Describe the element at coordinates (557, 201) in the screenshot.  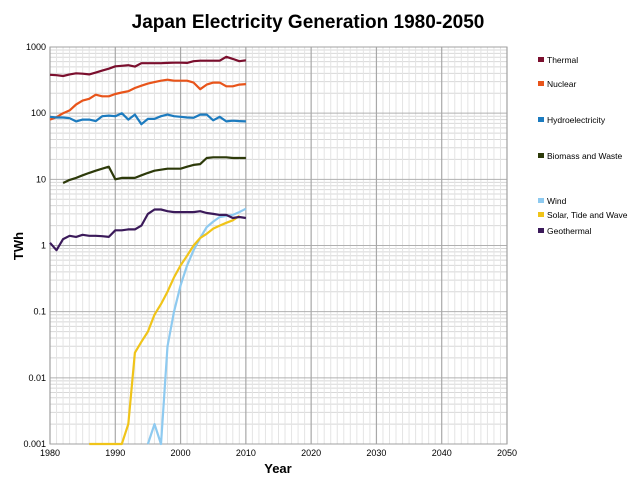
I see `legend-label: Wind` at that location.